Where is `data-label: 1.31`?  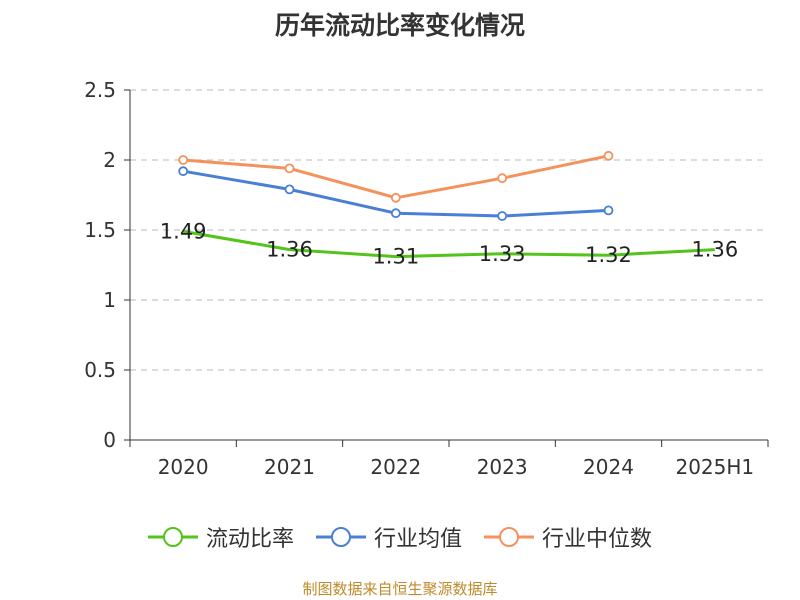
data-label: 1.31 is located at coordinates (395, 257).